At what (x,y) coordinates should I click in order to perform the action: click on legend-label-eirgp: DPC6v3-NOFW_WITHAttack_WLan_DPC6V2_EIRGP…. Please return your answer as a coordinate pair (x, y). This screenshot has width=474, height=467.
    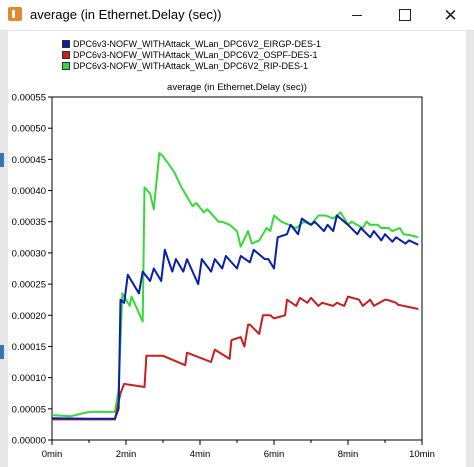
    Looking at the image, I should click on (197, 43).